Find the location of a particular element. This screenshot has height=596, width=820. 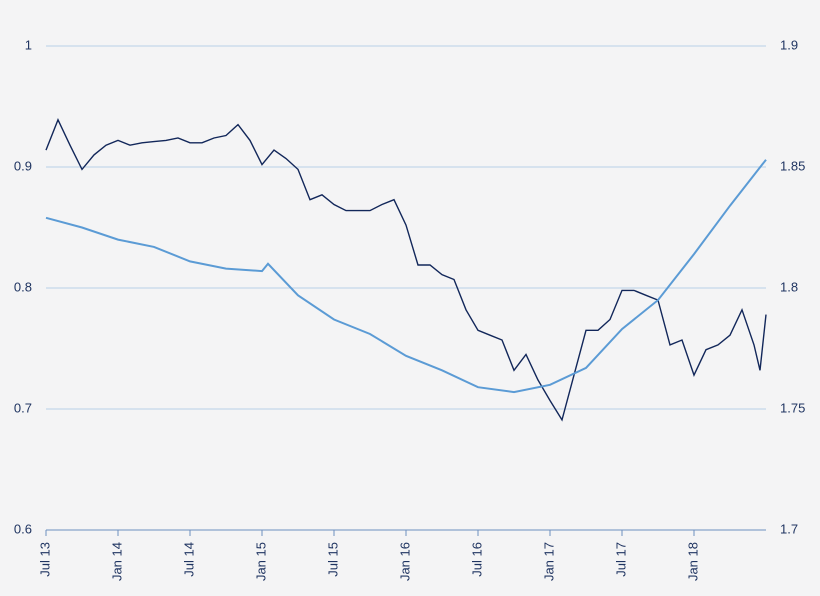

y2-tick-label: 1.75 is located at coordinates (792, 407).